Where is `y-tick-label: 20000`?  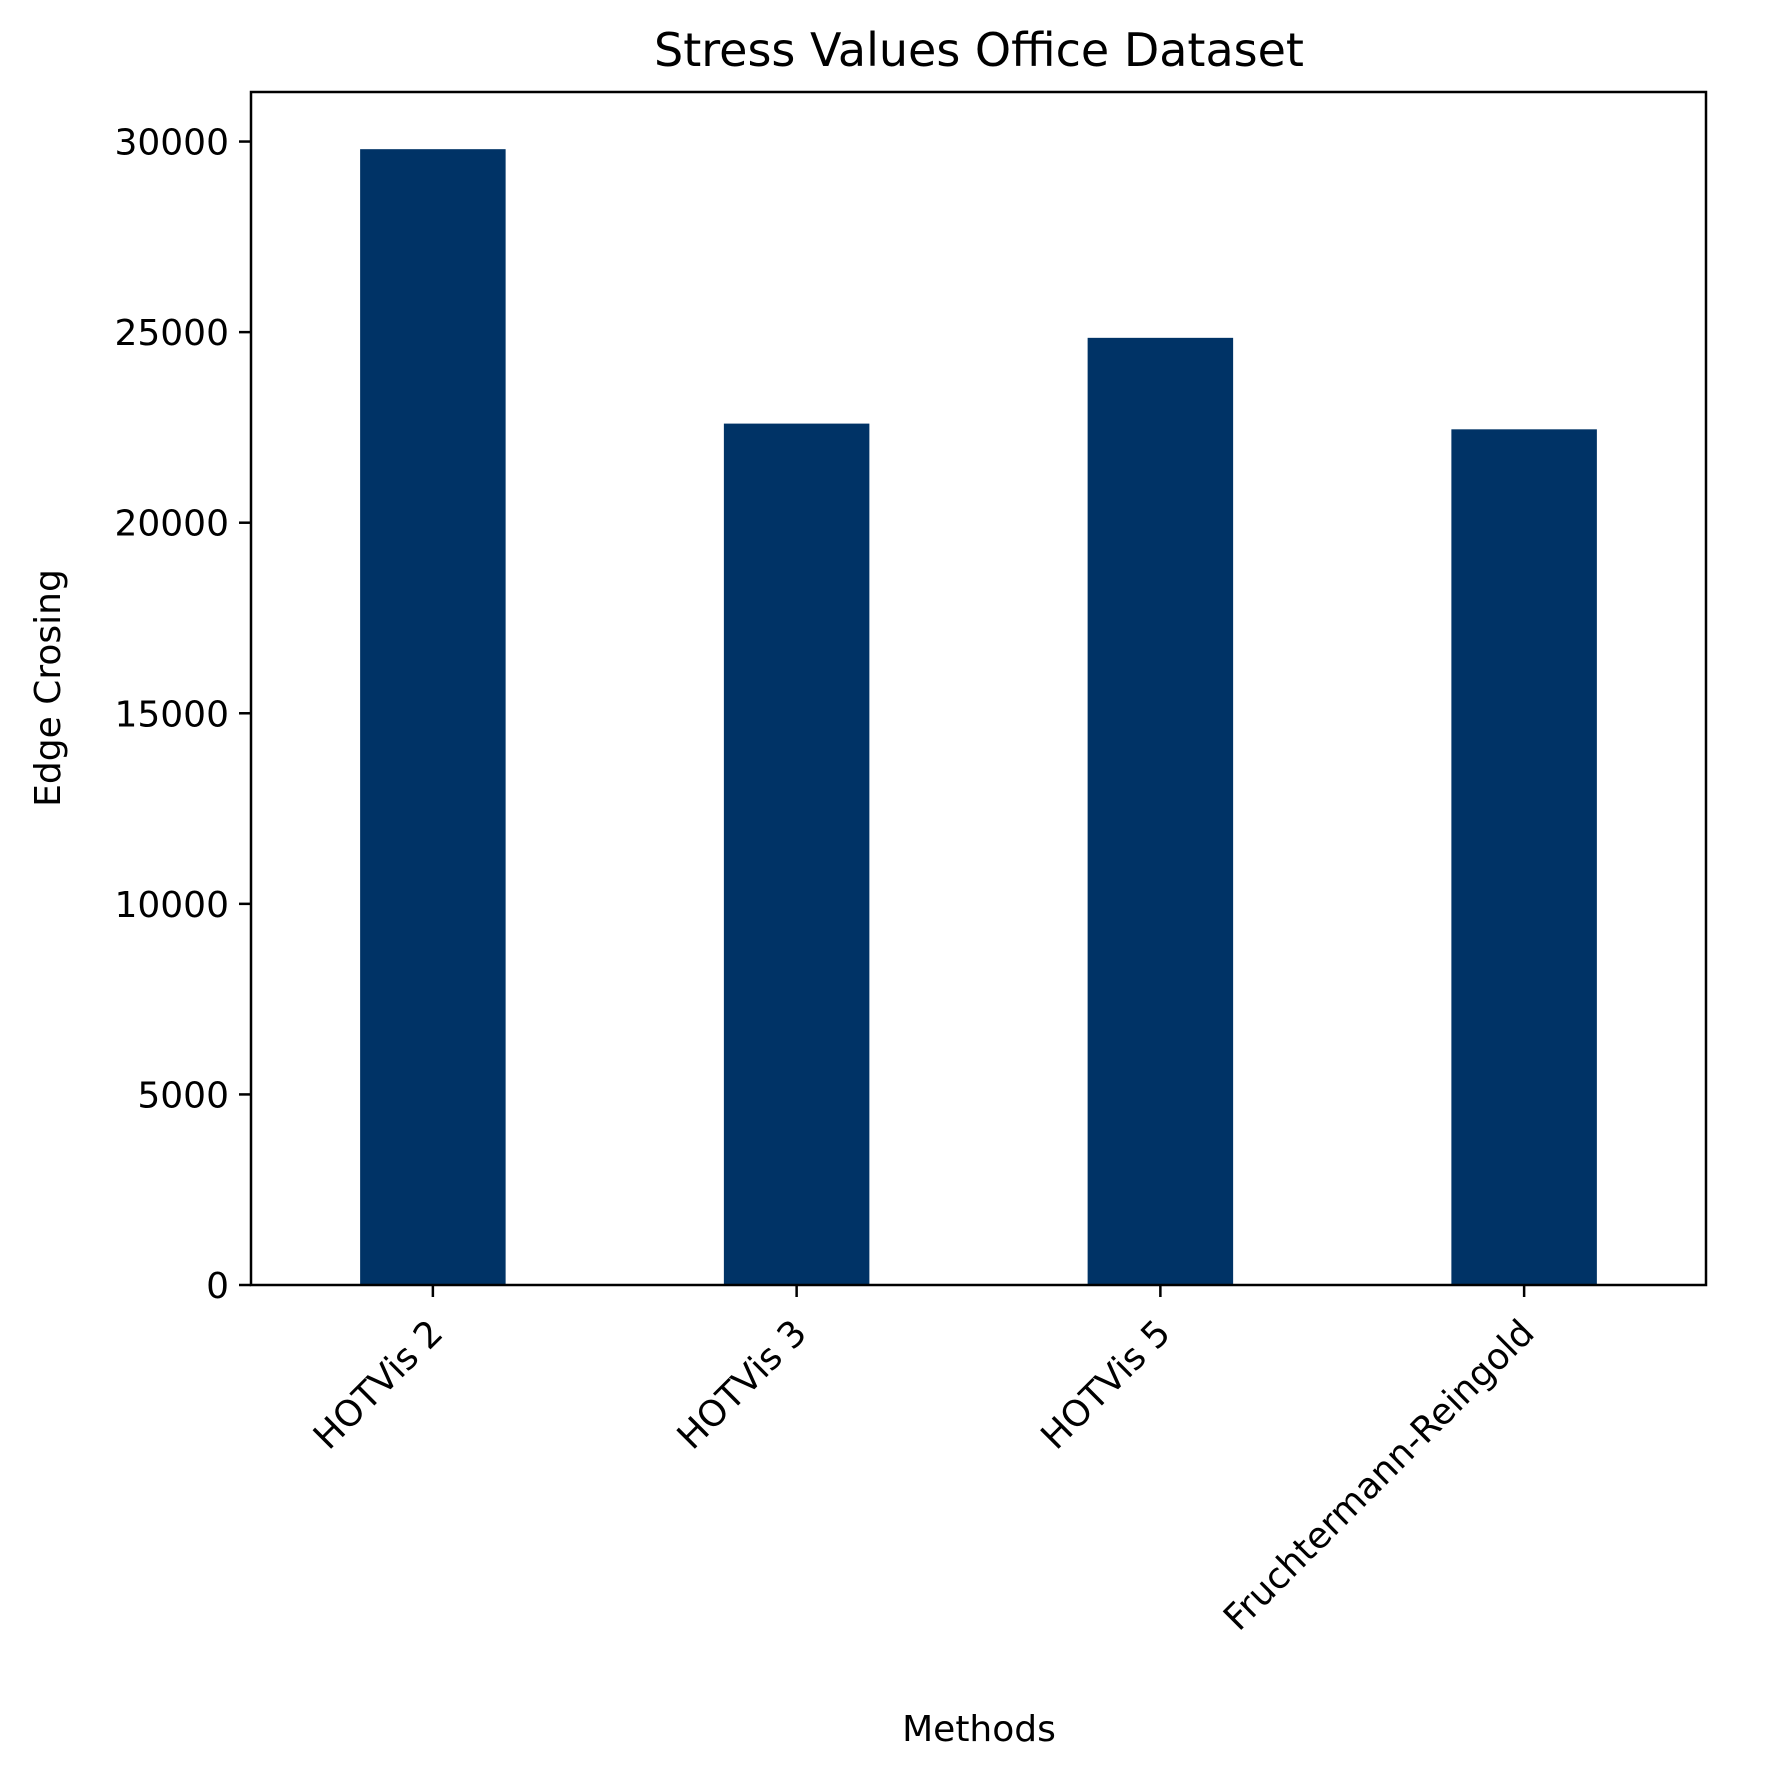
y-tick-label: 20000 is located at coordinates (171, 524).